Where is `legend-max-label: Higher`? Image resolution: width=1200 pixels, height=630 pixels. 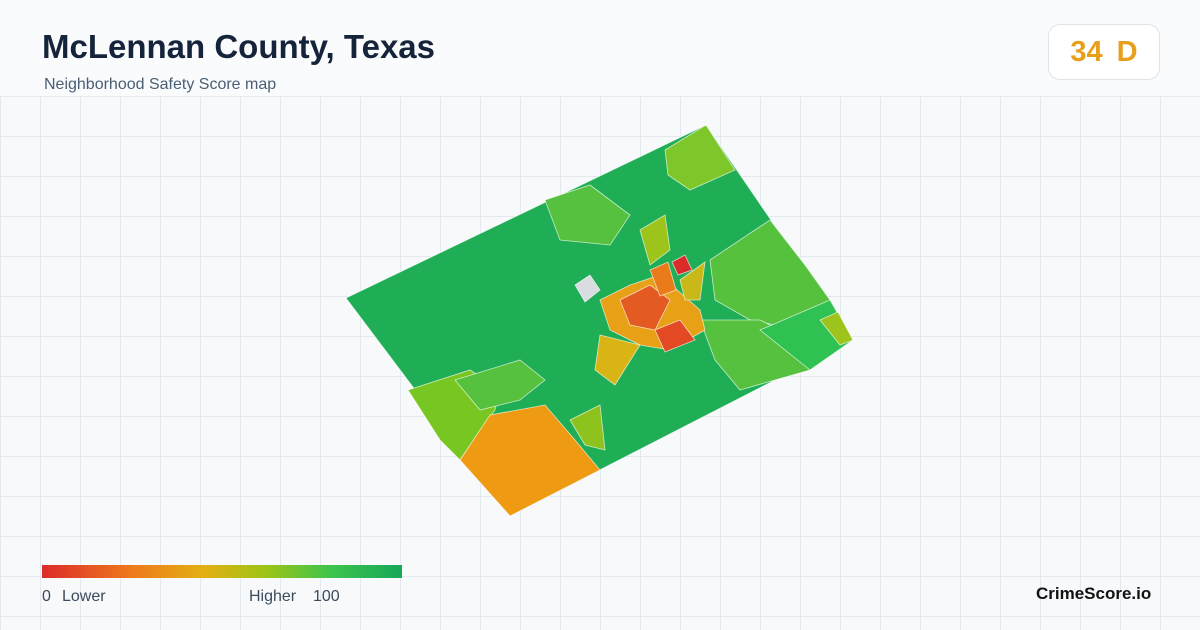
legend-max-label: Higher is located at coordinates (273, 596).